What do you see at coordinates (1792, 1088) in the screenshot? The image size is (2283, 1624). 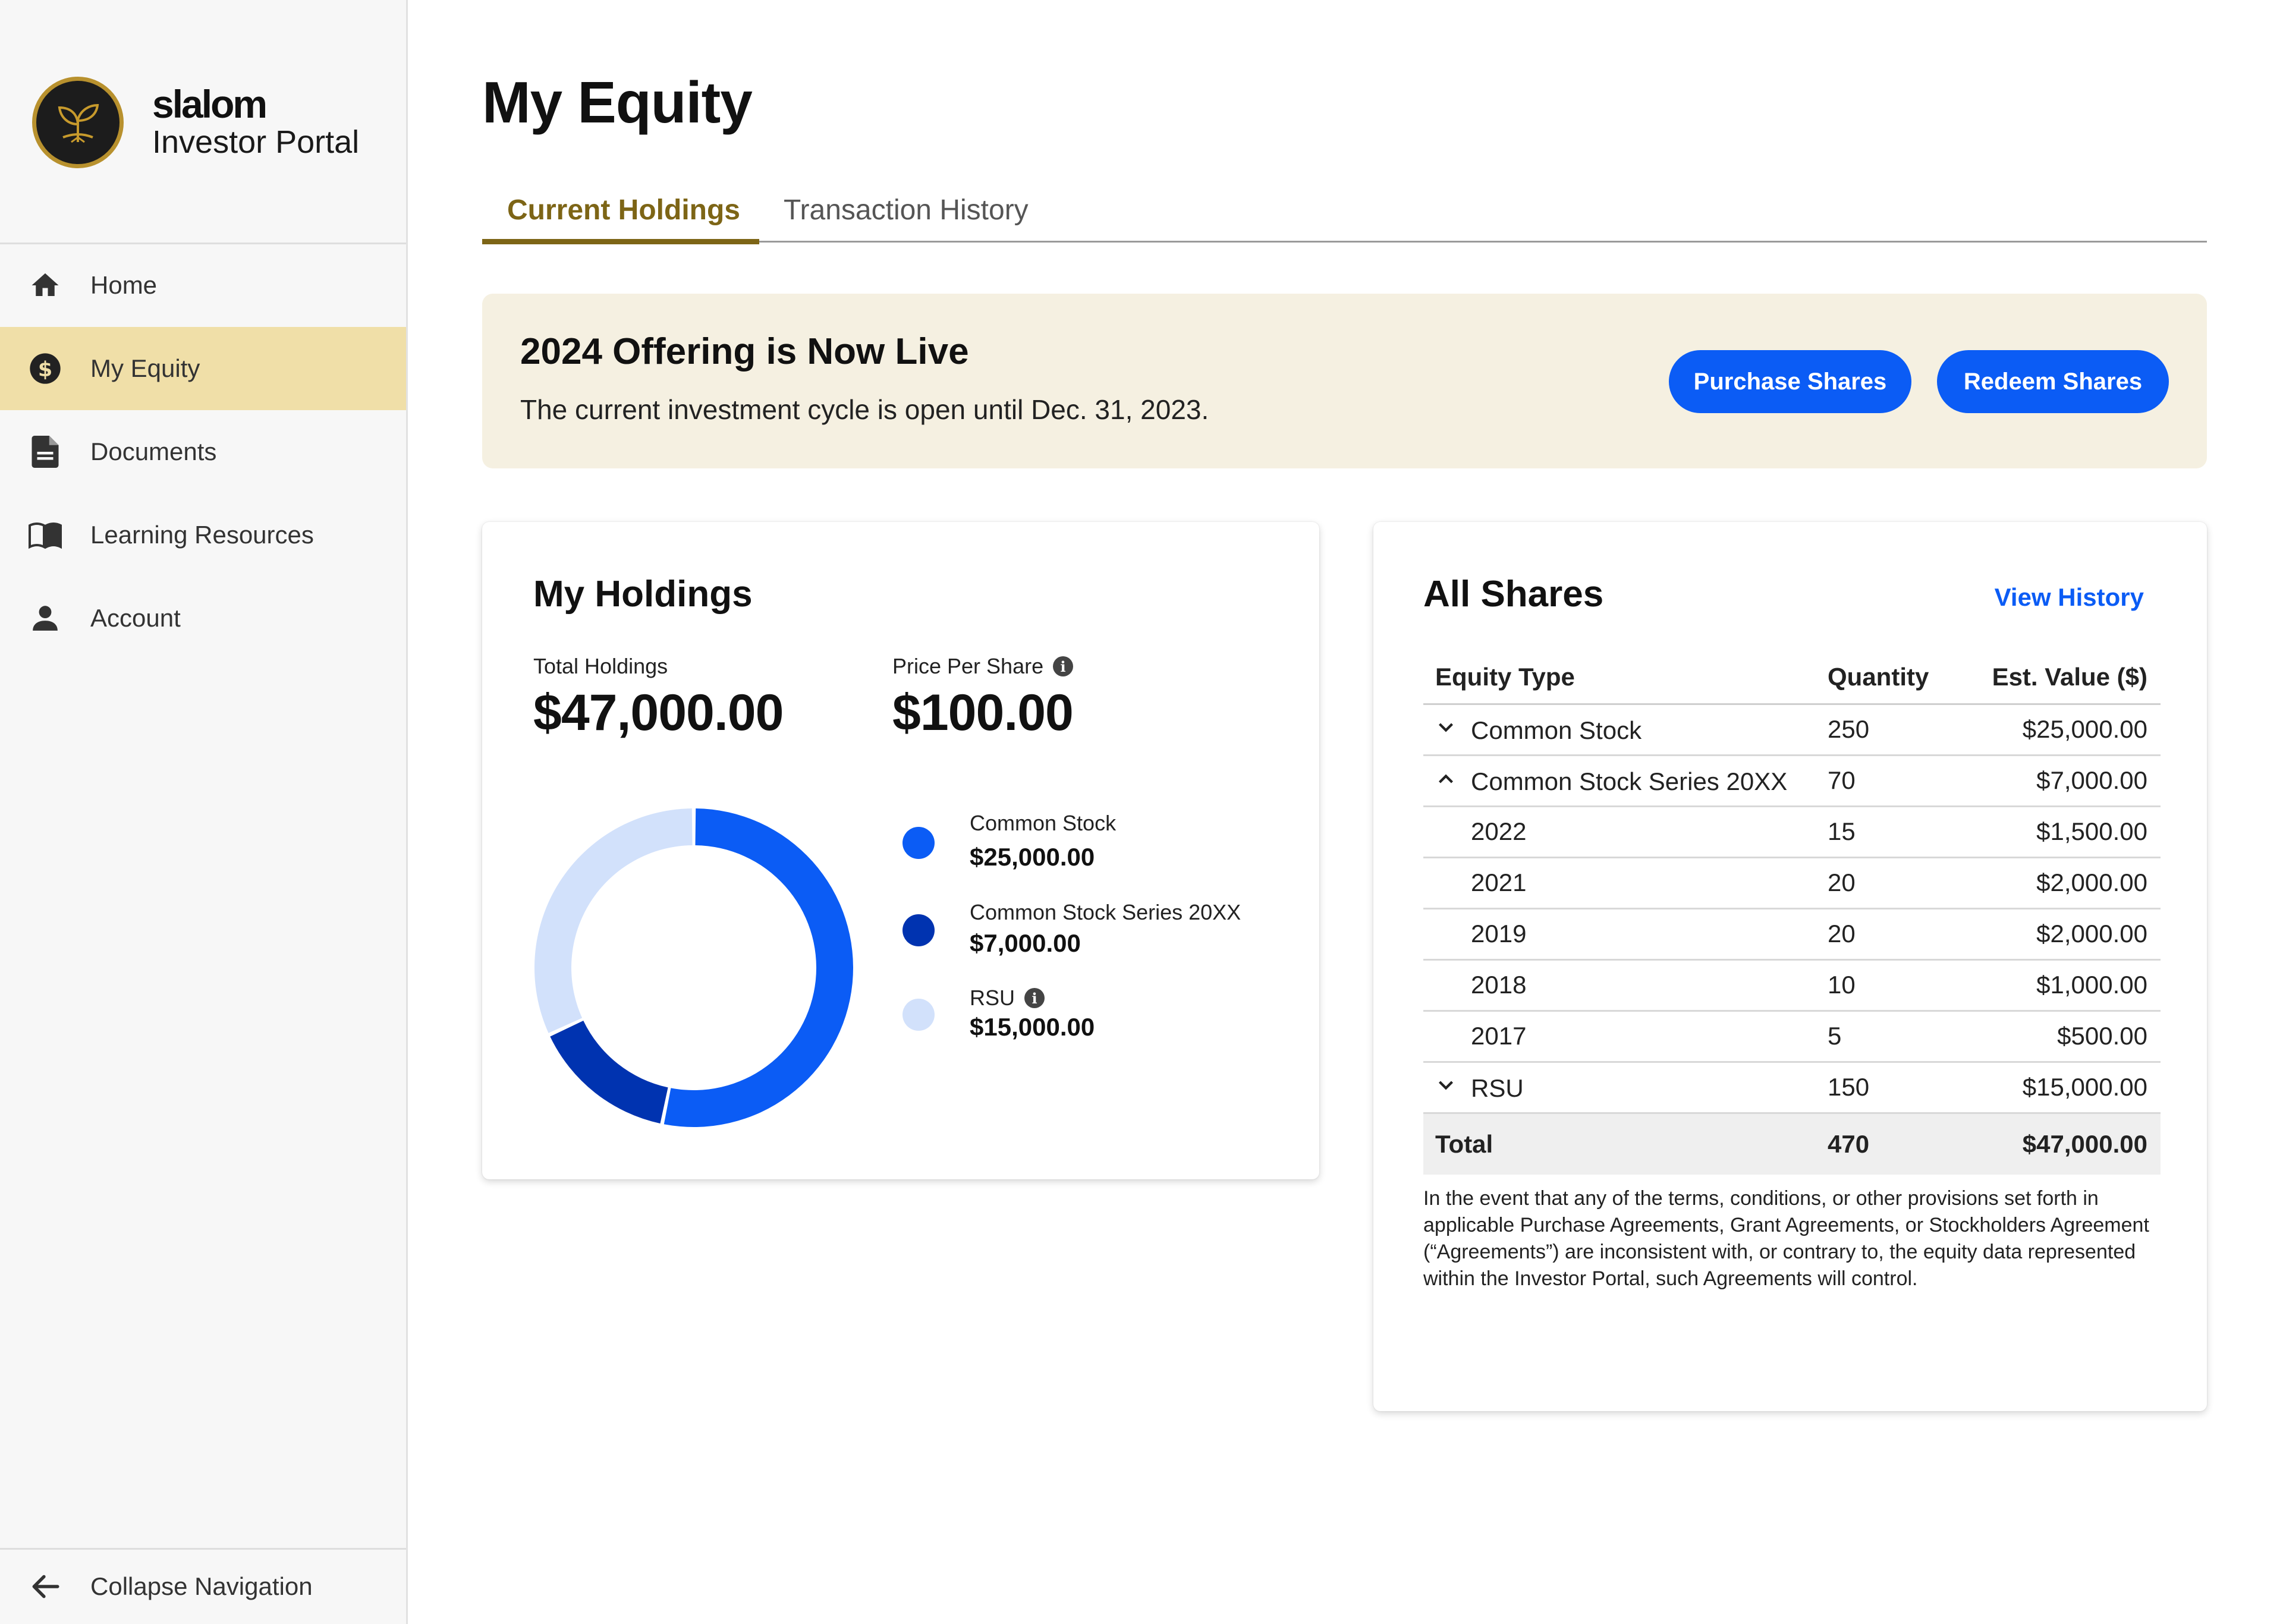 I see `table-row-rsu: RSU 150 $15,000.00` at bounding box center [1792, 1088].